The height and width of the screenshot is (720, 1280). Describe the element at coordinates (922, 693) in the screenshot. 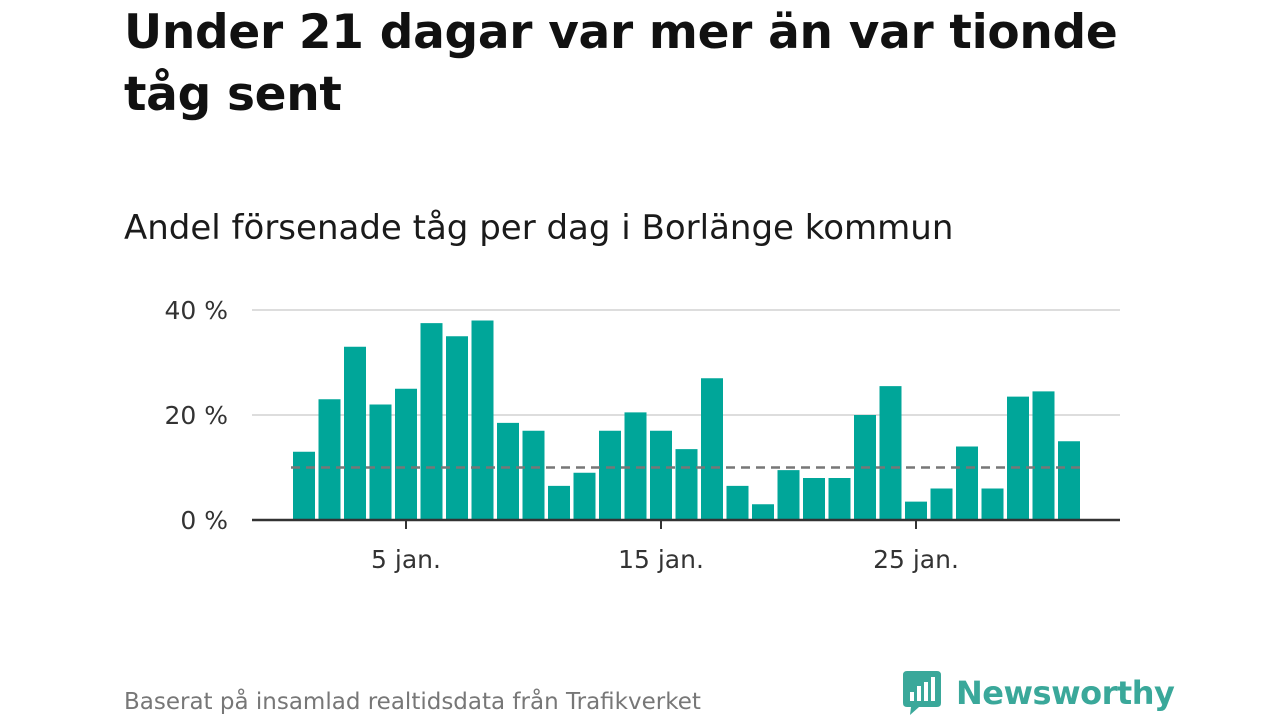

I see `newsworthy-chart-icon` at that location.